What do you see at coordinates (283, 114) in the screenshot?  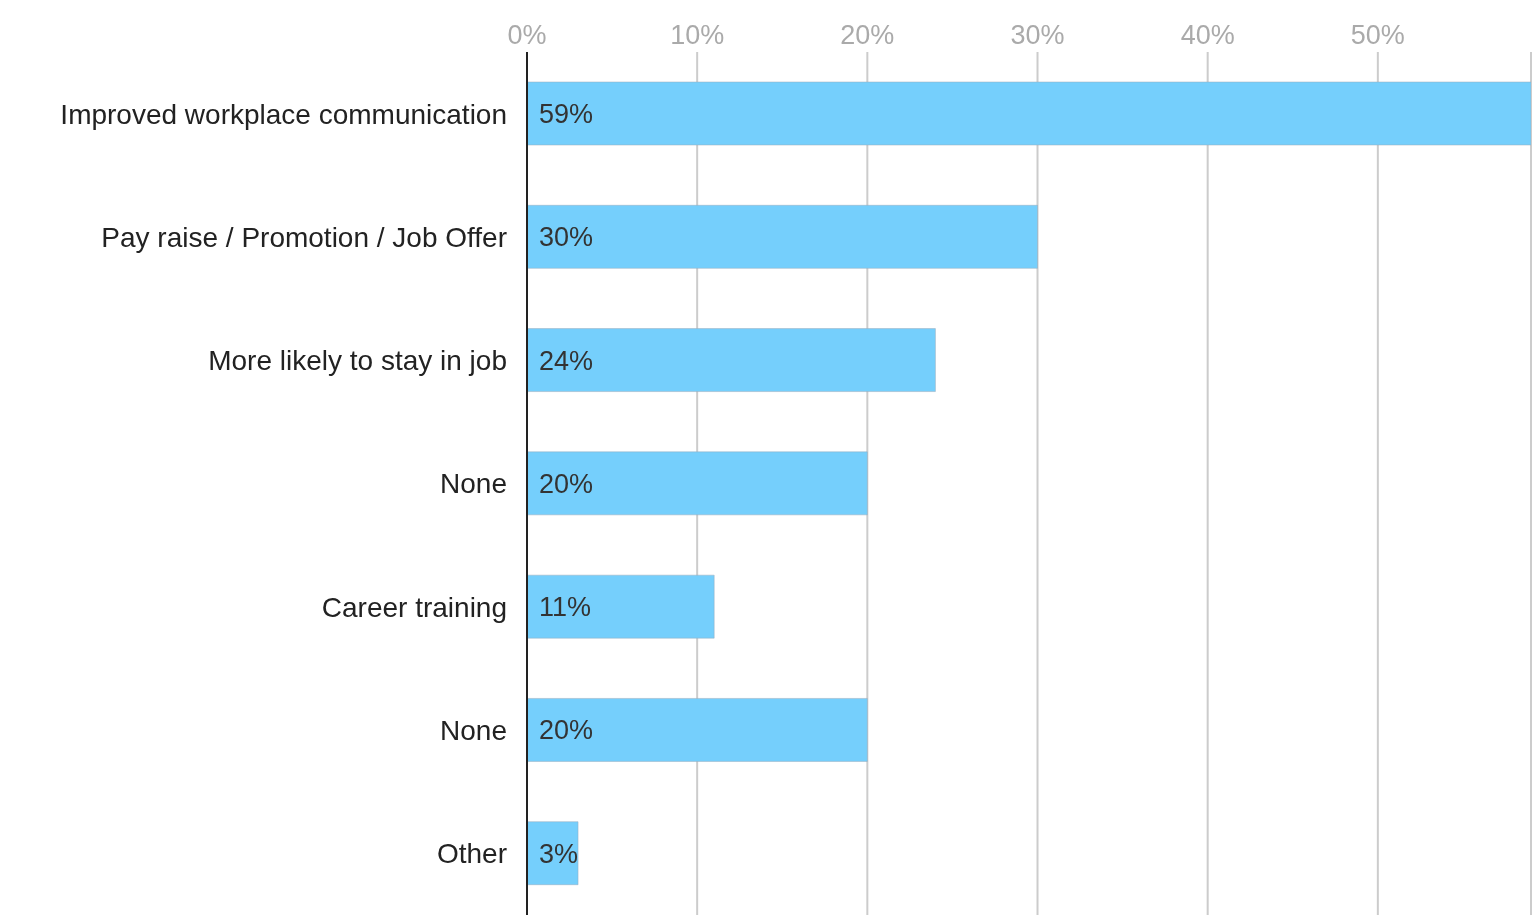 I see `y-tick-label: Improved workplace communication` at bounding box center [283, 114].